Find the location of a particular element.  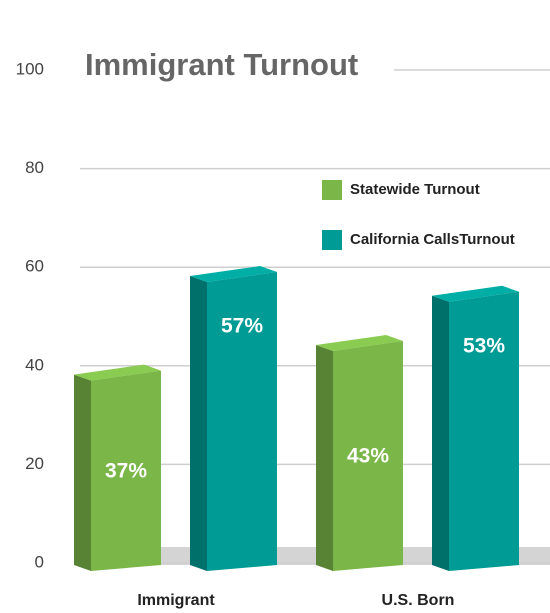

y-tick-label: 80 is located at coordinates (34, 167).